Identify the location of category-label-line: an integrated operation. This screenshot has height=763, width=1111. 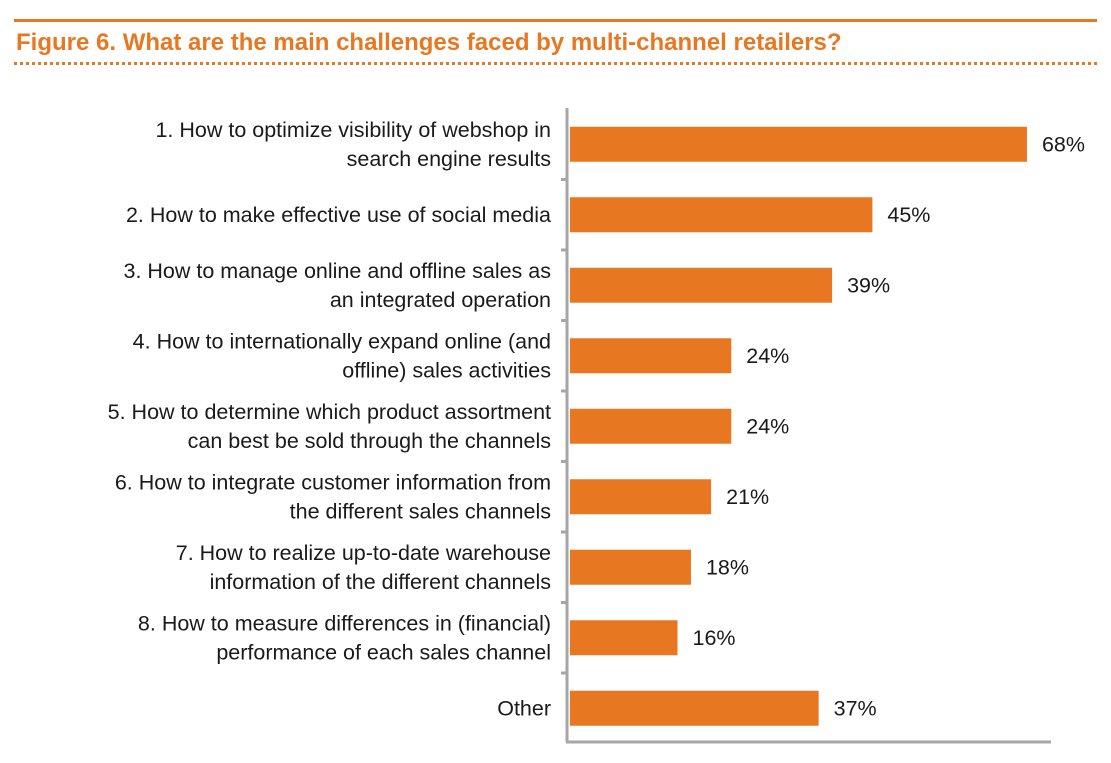
(440, 300).